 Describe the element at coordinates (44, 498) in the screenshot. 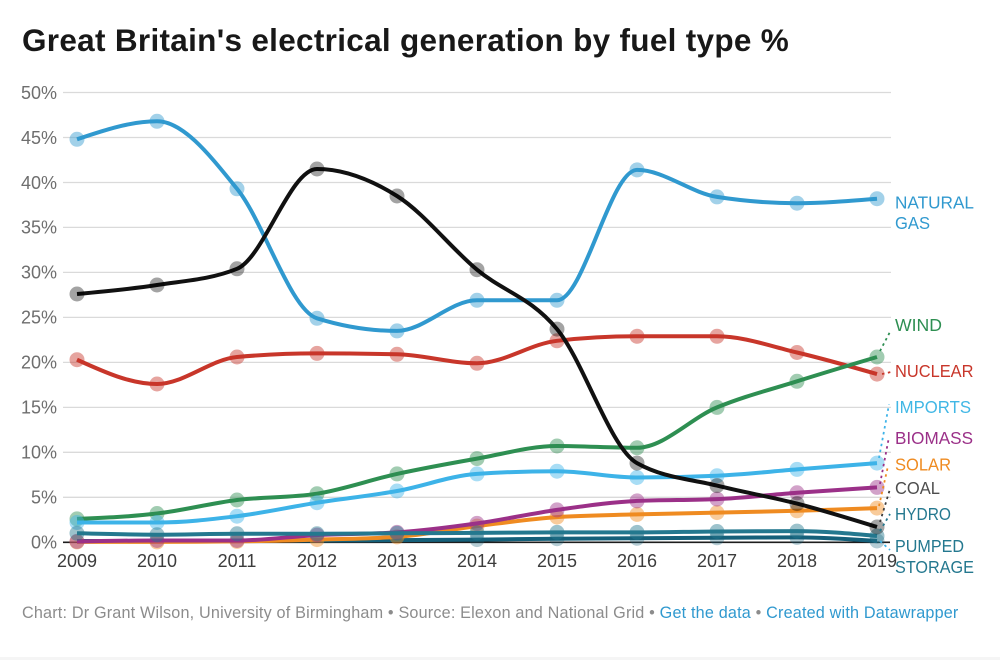

I see `svg-text: 5%` at that location.